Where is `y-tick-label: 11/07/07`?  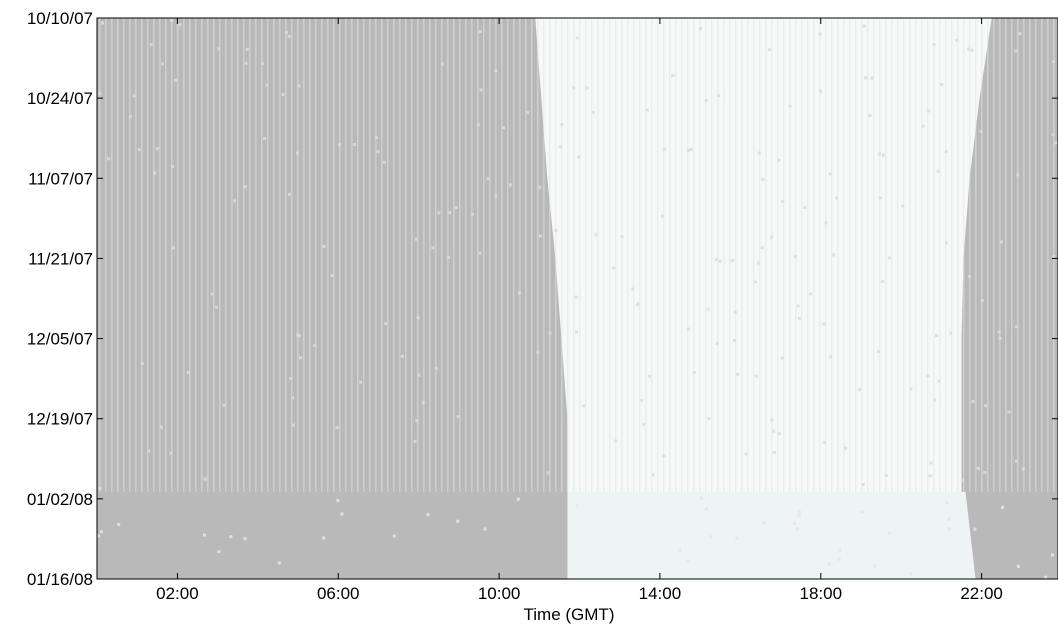
y-tick-label: 11/07/07 is located at coordinates (60, 178).